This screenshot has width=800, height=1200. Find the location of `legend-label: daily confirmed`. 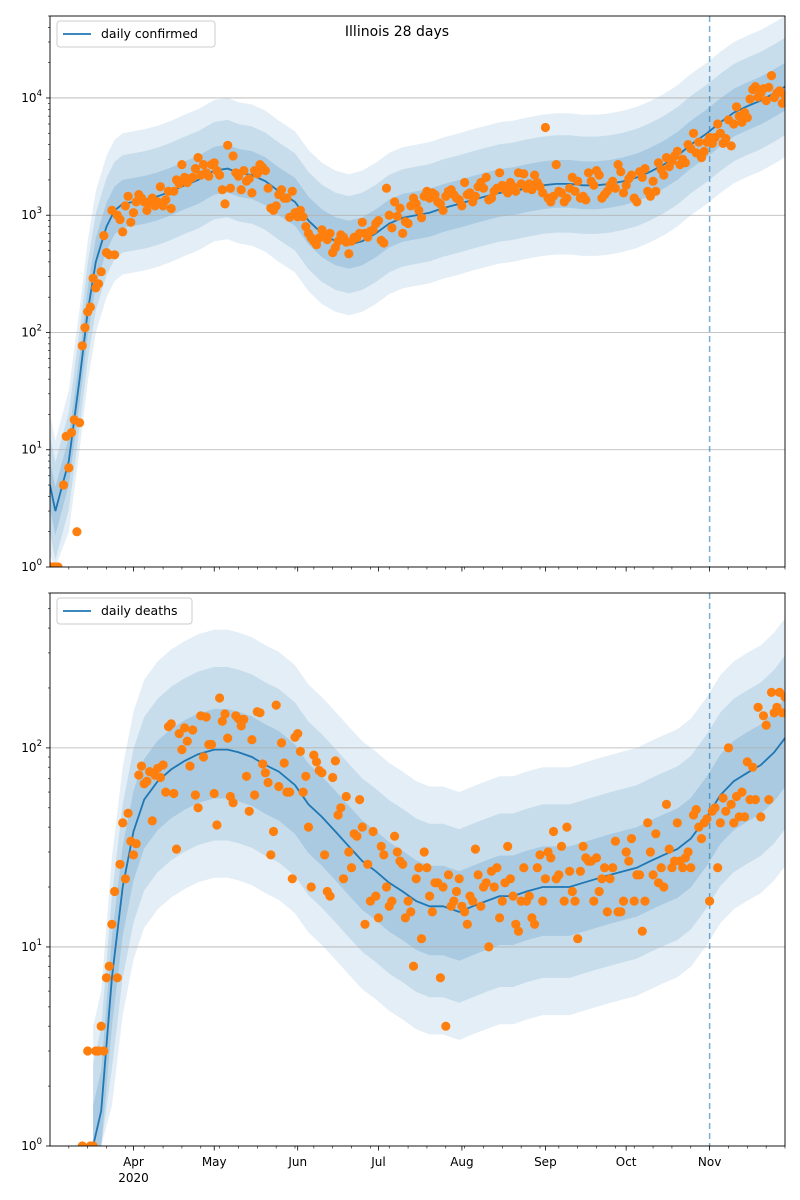

legend-label: daily confirmed is located at coordinates (149, 33).